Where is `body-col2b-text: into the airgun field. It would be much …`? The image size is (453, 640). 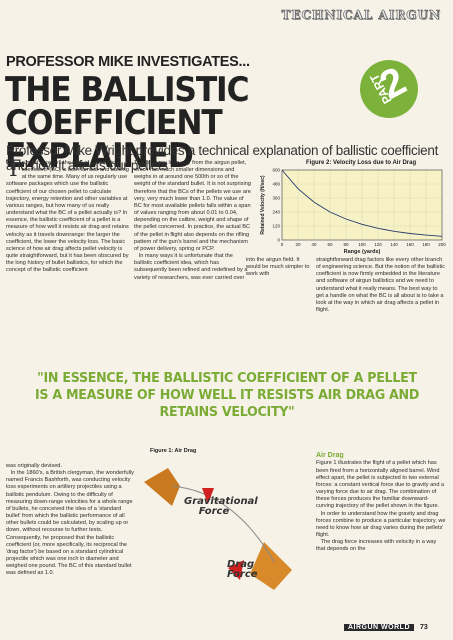 body-col2b-text: into the airgun field. It would be much … is located at coordinates (278, 267).